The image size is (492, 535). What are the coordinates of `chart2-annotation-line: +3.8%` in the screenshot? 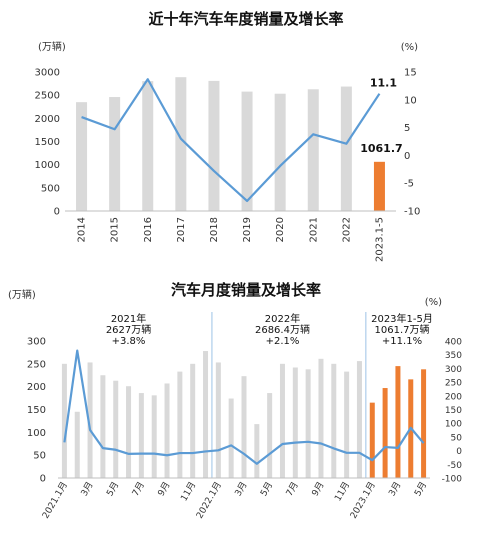 It's located at (129, 341).